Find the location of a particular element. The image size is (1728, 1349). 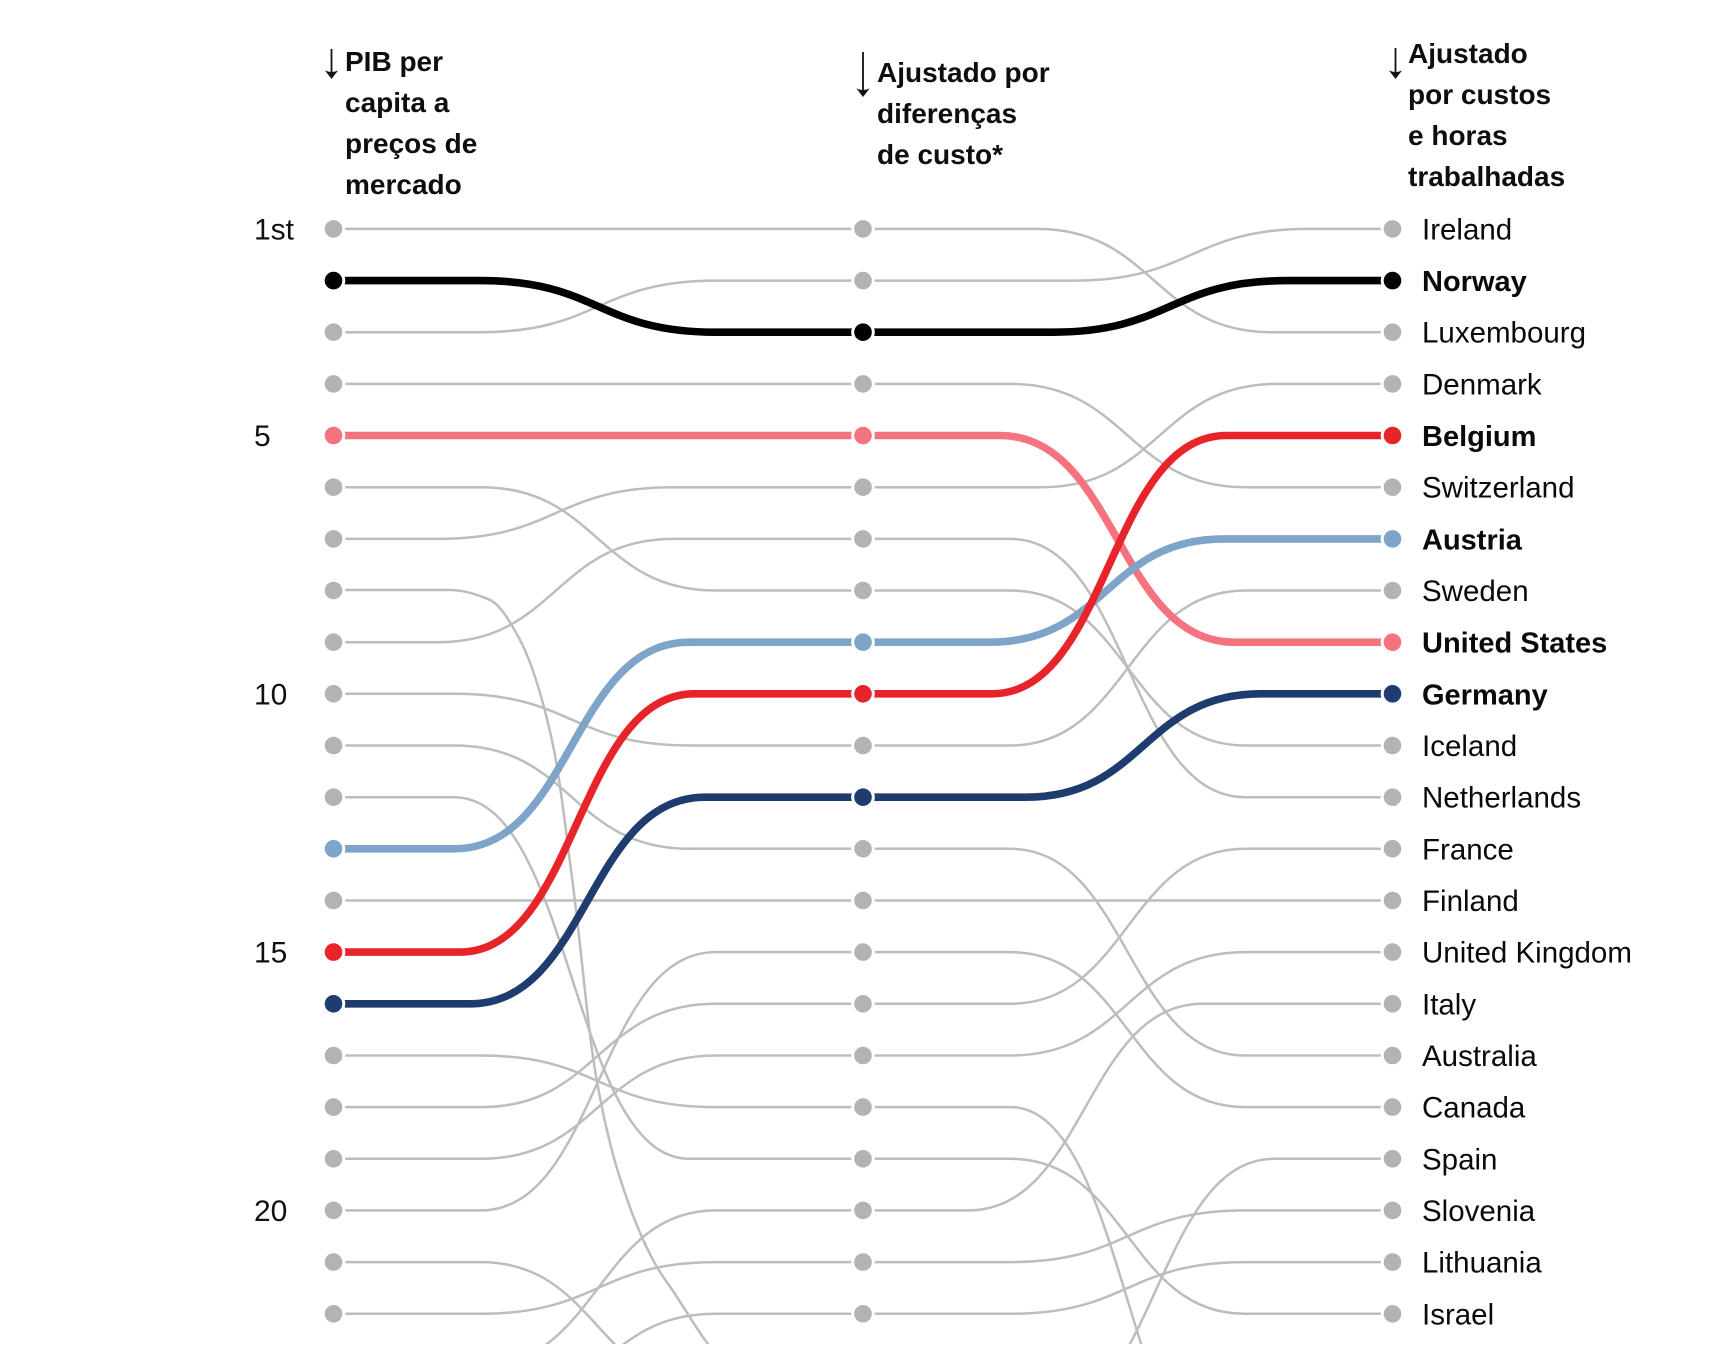

svg-text: trabalhadas is located at coordinates (1486, 176).